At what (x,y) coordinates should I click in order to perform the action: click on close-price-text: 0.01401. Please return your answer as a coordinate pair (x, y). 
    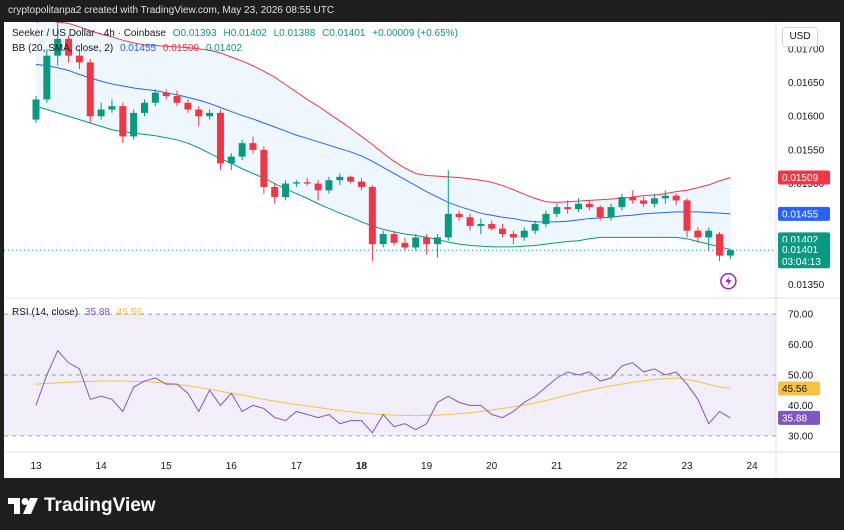
    Looking at the image, I should click on (800, 250).